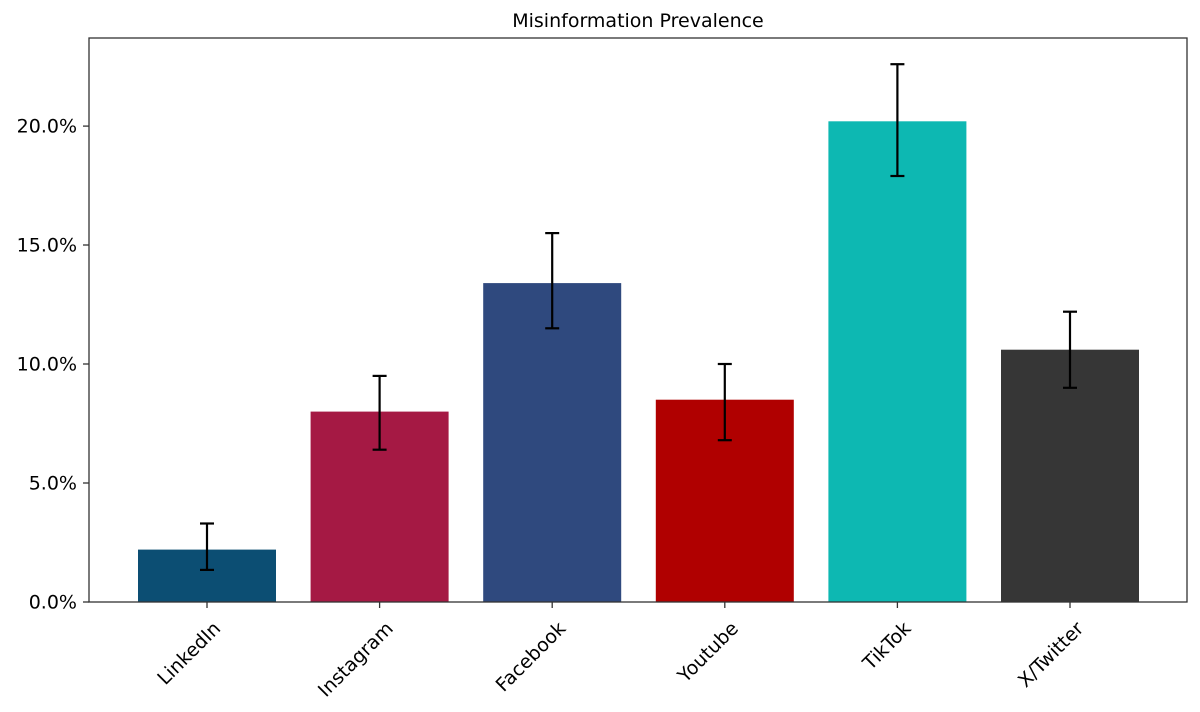 The width and height of the screenshot is (1200, 712). Describe the element at coordinates (552, 442) in the screenshot. I see `bar-facebook` at that location.